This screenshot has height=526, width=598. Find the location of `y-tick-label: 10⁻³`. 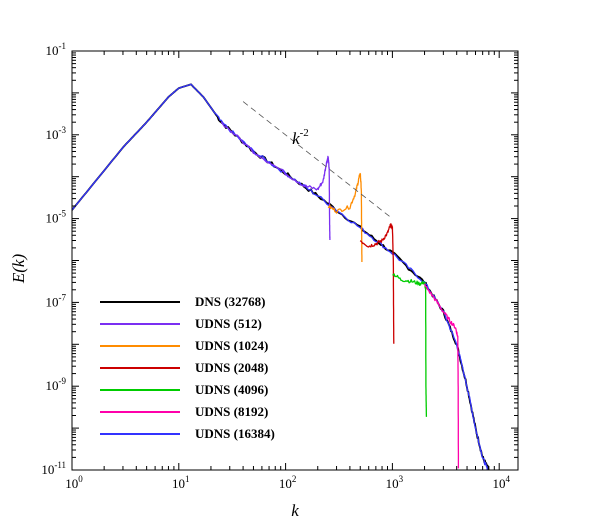

y-tick-label: 10⁻³ is located at coordinates (56, 133).